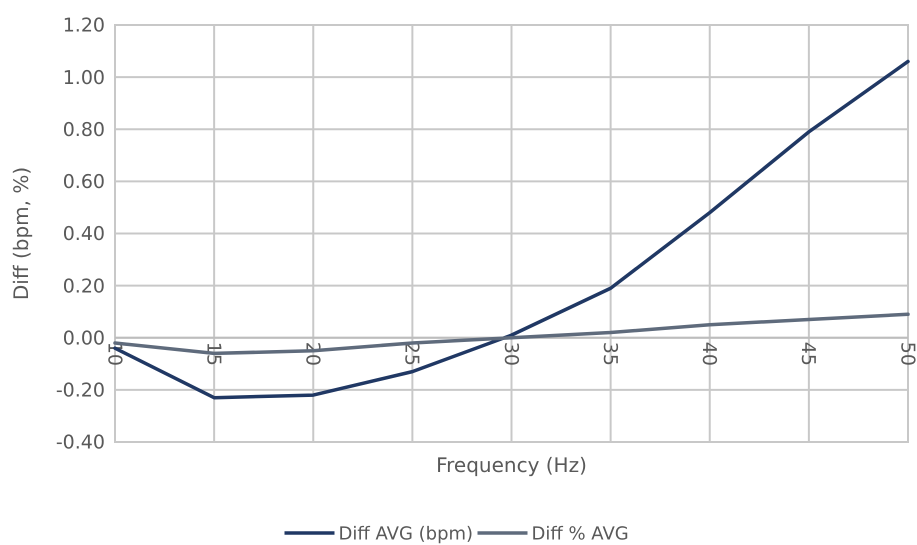 The width and height of the screenshot is (917, 545). What do you see at coordinates (609, 354) in the screenshot?
I see `x-tick-label: 35` at bounding box center [609, 354].